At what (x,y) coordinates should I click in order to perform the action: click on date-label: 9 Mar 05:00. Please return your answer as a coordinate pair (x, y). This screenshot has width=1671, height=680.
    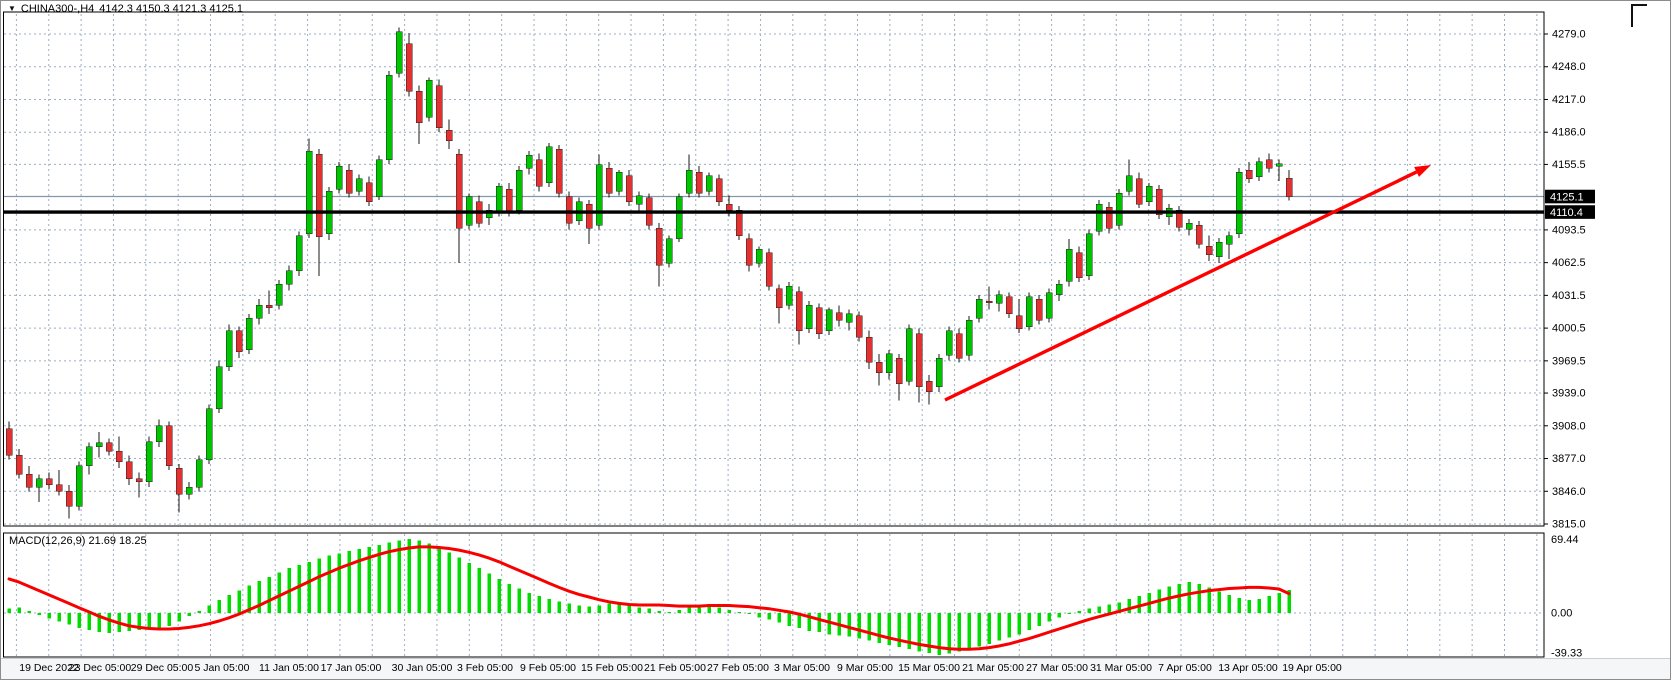
    Looking at the image, I should click on (865, 668).